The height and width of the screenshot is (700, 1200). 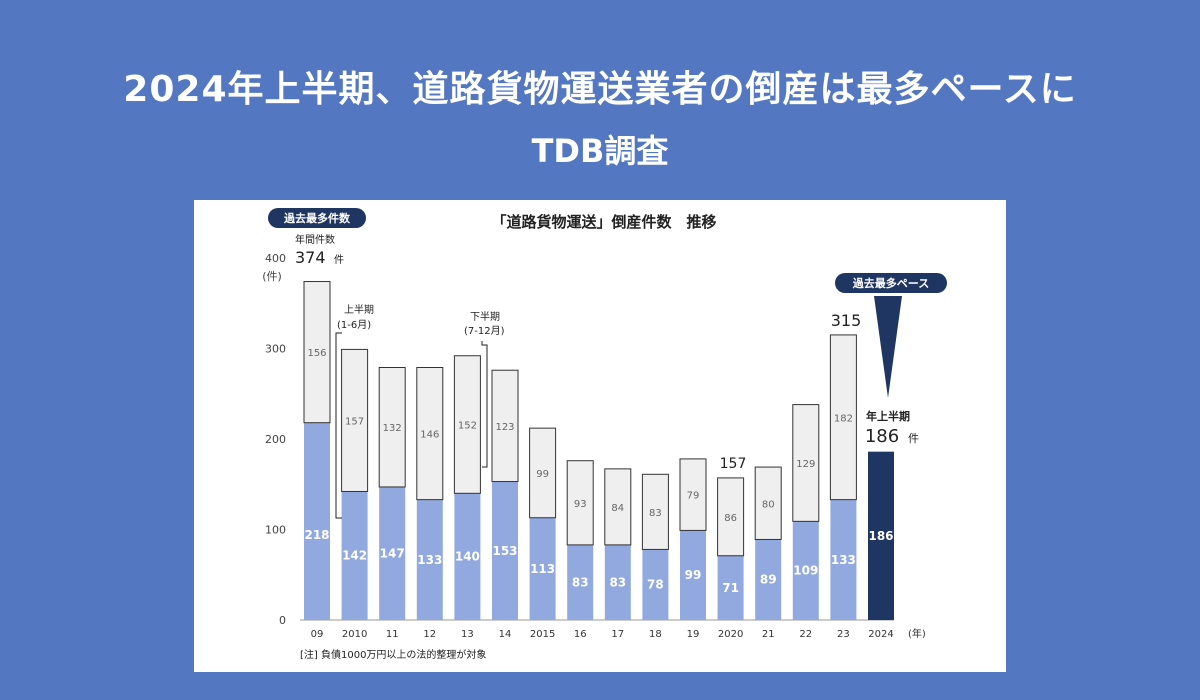 I want to click on x-tick-label: 16, so click(x=580, y=634).